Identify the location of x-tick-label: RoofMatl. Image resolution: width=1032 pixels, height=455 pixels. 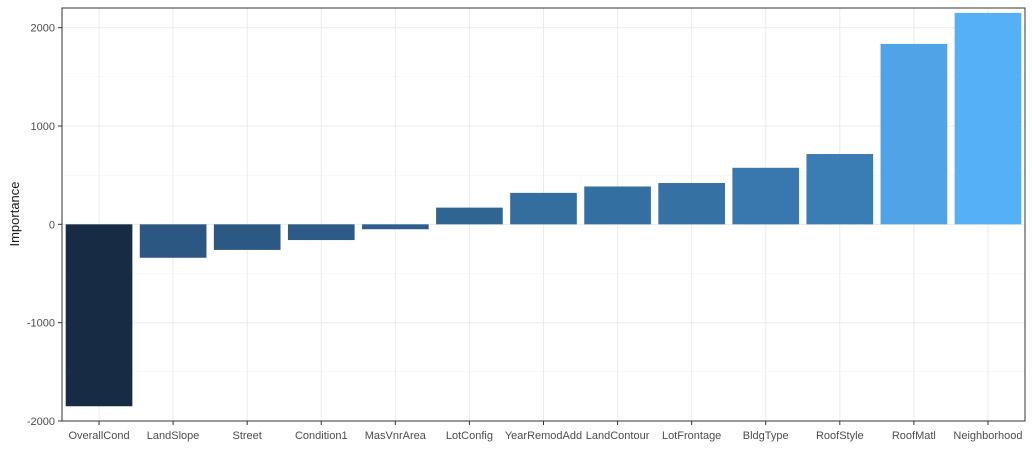
(914, 436).